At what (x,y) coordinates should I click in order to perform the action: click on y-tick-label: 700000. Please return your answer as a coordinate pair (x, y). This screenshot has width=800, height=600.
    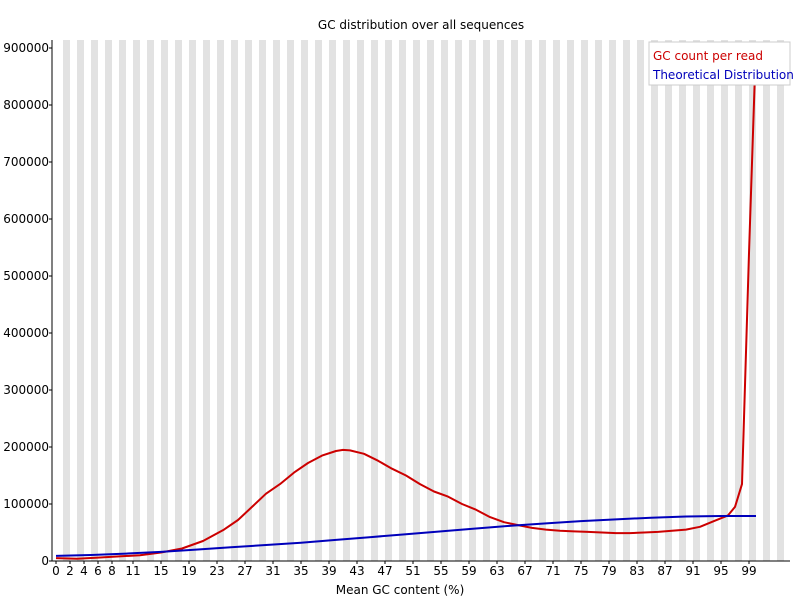
    Looking at the image, I should click on (26, 162).